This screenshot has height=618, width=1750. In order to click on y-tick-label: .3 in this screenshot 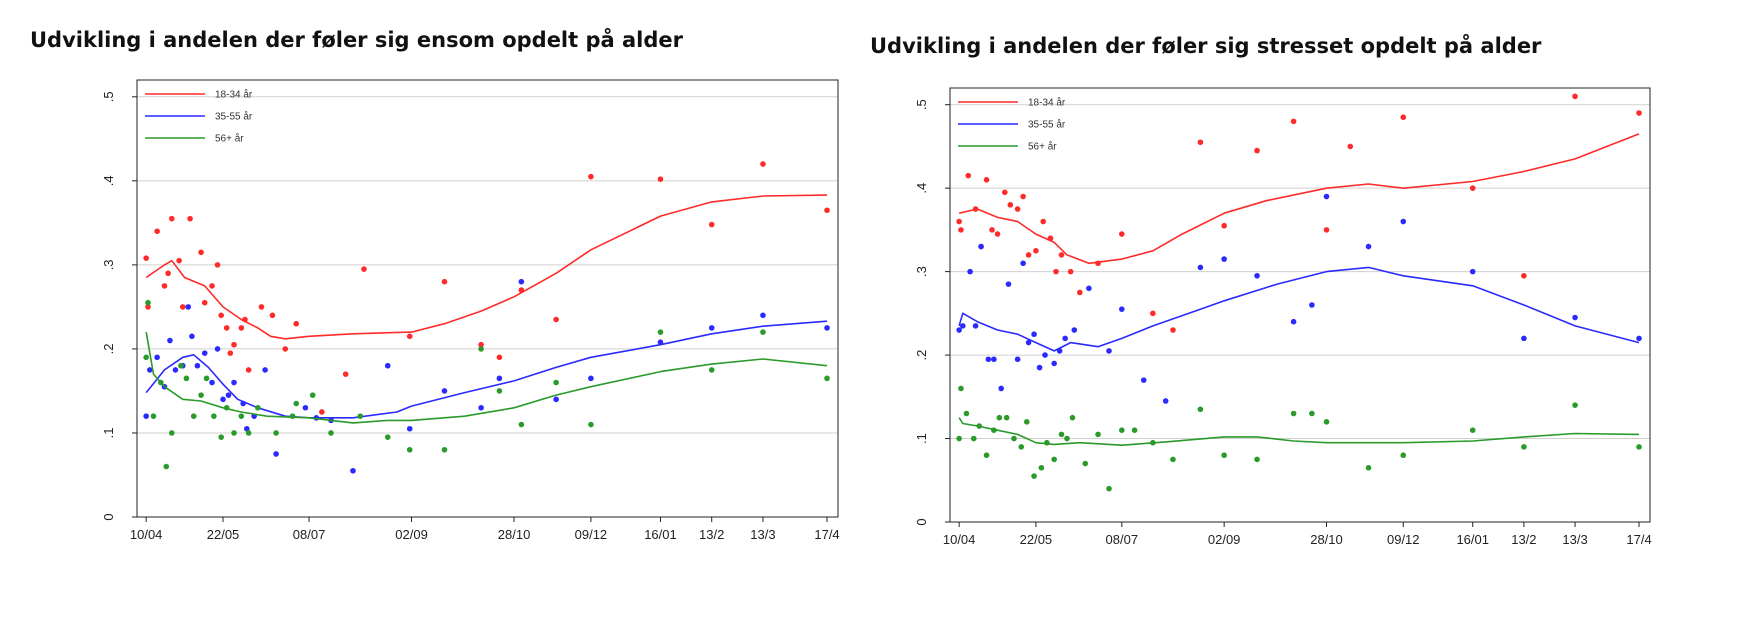, I will do `click(108, 264)`.